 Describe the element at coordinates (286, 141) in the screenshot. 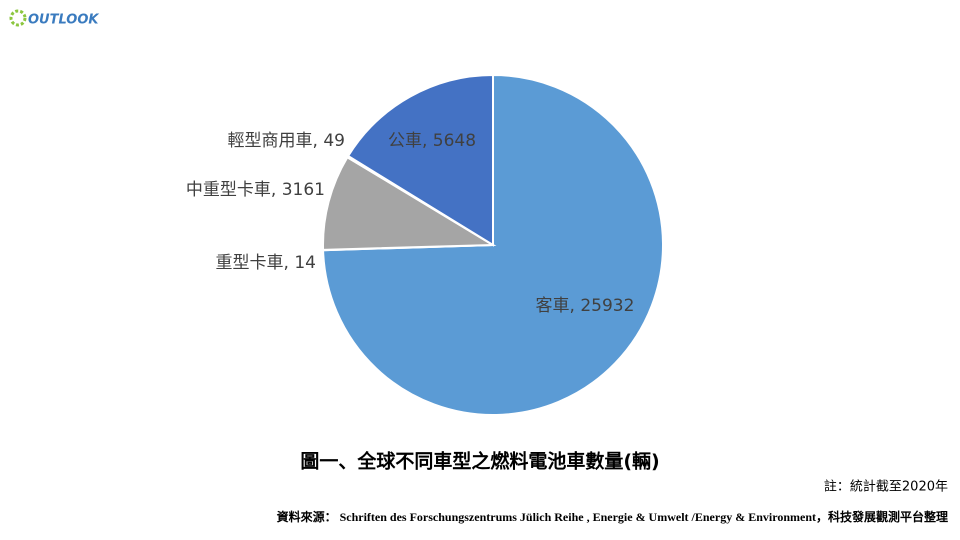

I see `data-label: 輕型商用車, 49` at that location.